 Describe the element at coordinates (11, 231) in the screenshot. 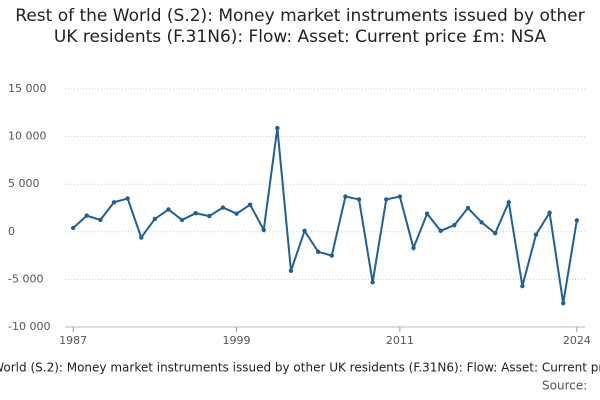

I see `y-tick-label: 0` at that location.